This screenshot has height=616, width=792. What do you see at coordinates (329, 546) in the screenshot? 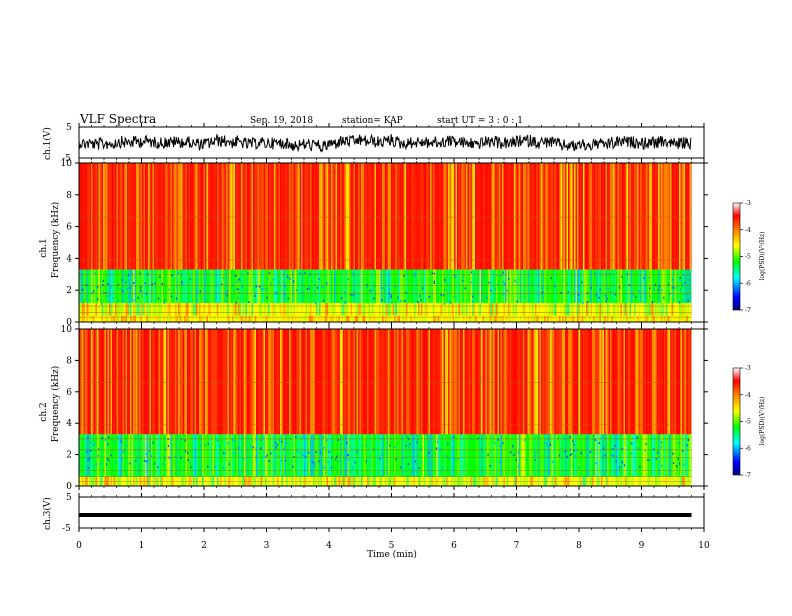
I see `time-tick-4: 4` at bounding box center [329, 546].